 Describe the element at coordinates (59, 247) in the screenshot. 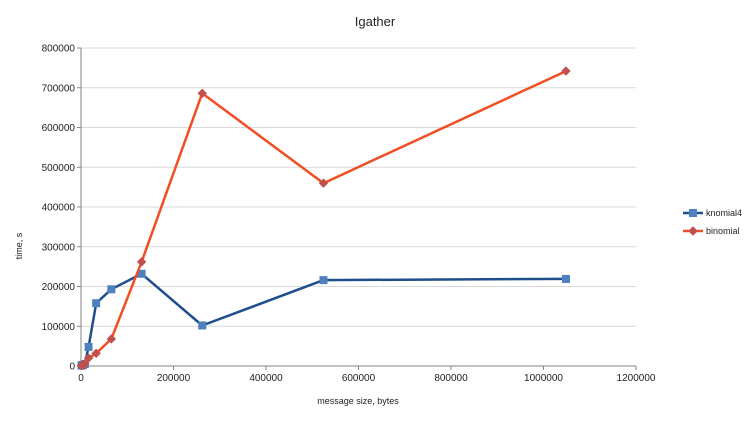

I see `y-tick-label: 300000` at that location.